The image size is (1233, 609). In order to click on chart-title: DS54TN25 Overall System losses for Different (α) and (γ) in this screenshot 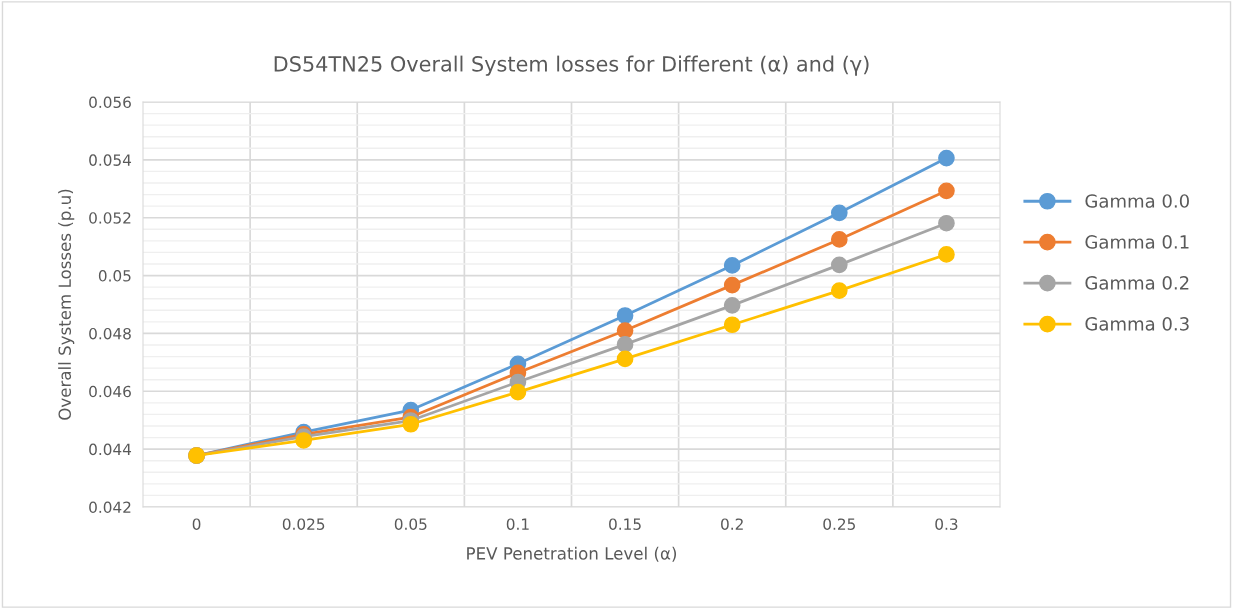, I will do `click(571, 65)`.